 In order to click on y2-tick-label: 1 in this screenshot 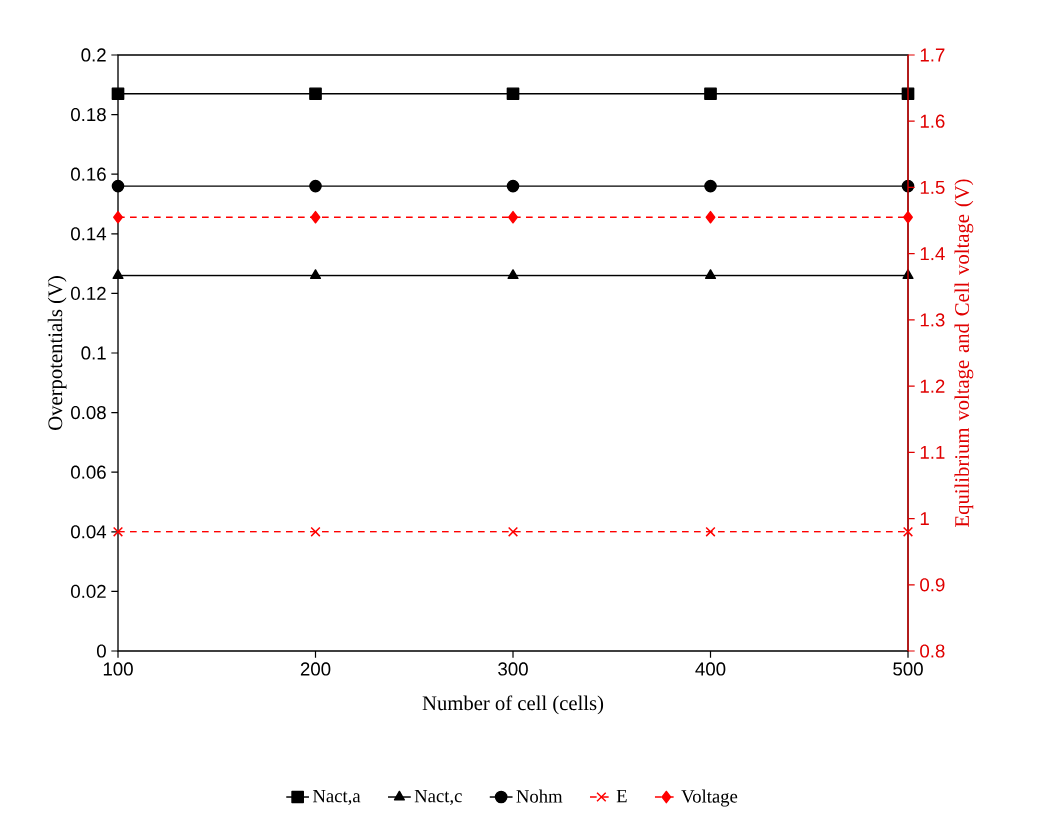, I will do `click(924, 518)`.